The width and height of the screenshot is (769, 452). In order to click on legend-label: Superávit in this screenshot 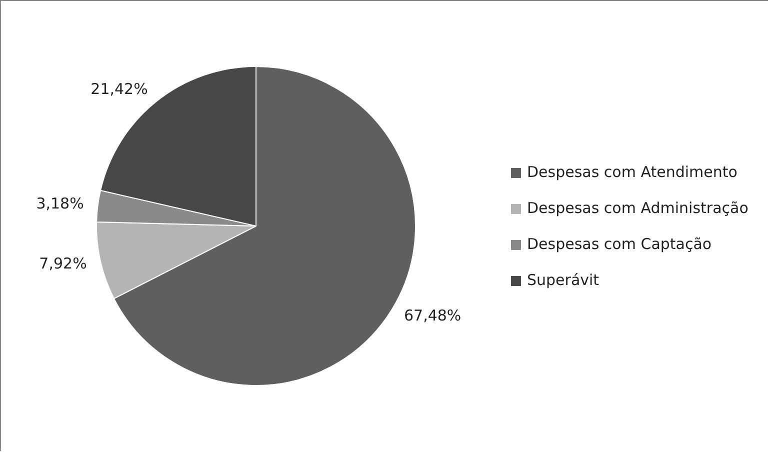, I will do `click(563, 280)`.